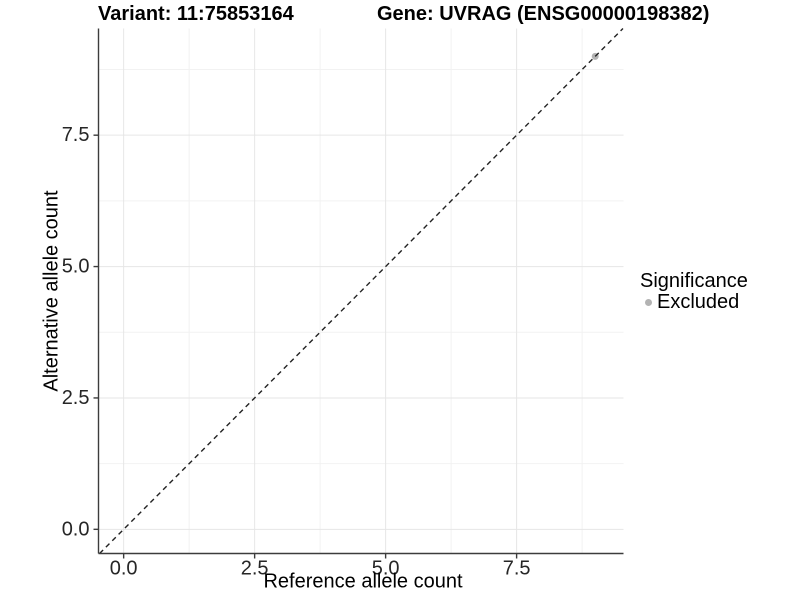  Describe the element at coordinates (124, 569) in the screenshot. I see `x-tick-label: 0.0` at that location.